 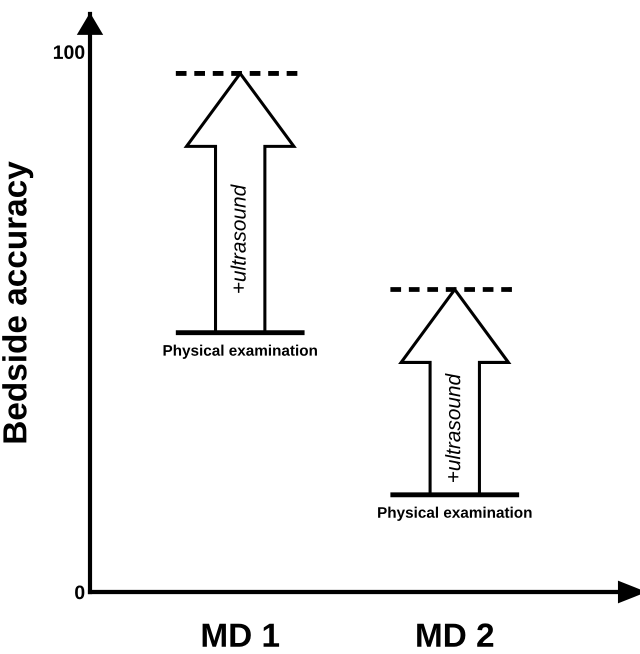 I want to click on y-axis-title: Bedside accuracy, so click(x=18, y=302).